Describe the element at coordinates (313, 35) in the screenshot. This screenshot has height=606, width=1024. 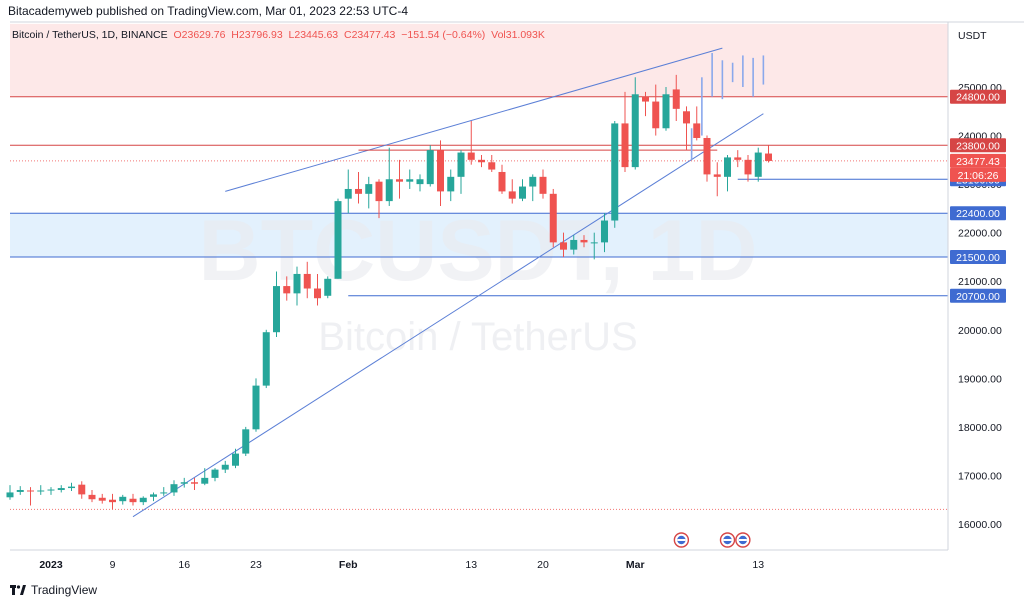
I see `low-value: L23445.63` at that location.